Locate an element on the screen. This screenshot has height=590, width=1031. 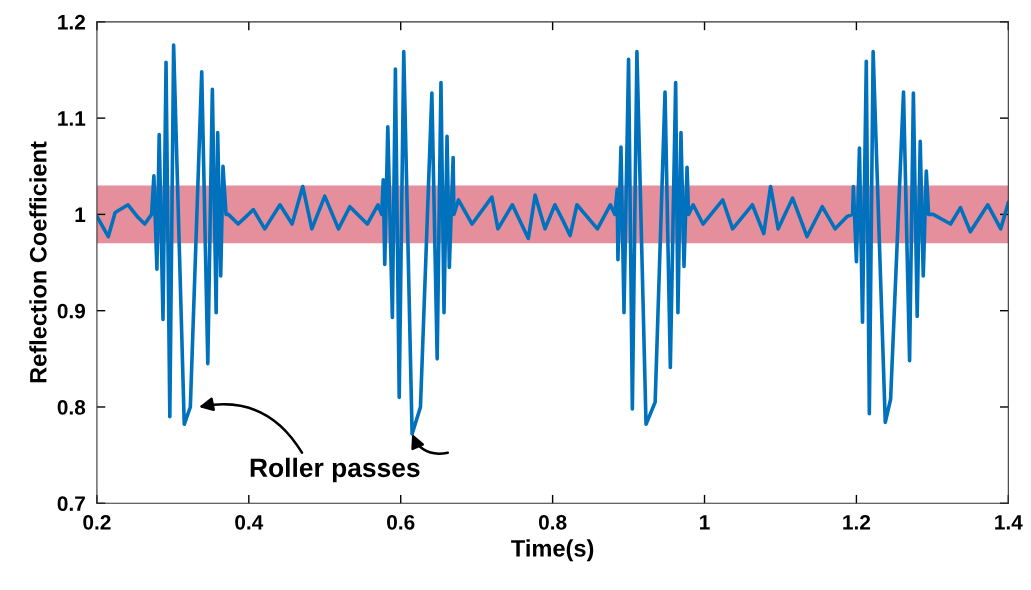
x-axis-title: Time(s) is located at coordinates (552, 550).